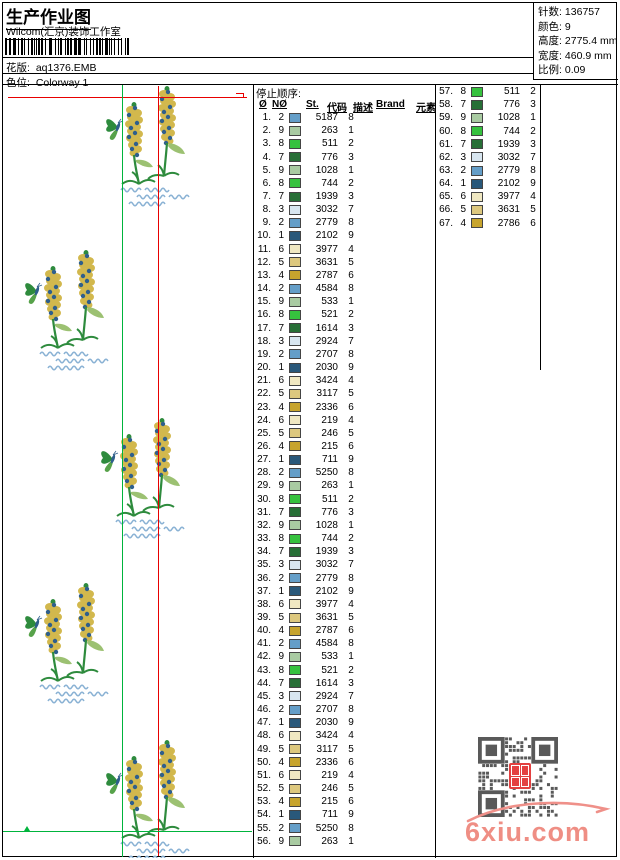 Image resolution: width=620 pixels, height=860 pixels. I want to click on stop-row: 50. 4 2336 6, so click(305, 762).